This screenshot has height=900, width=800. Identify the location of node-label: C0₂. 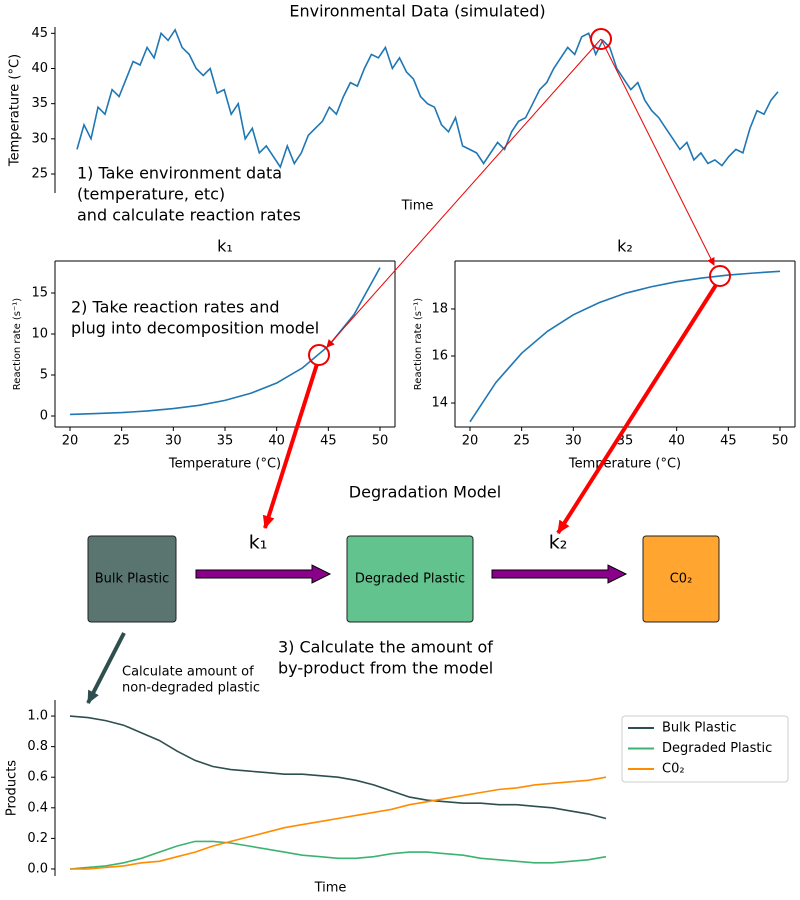
(681, 579).